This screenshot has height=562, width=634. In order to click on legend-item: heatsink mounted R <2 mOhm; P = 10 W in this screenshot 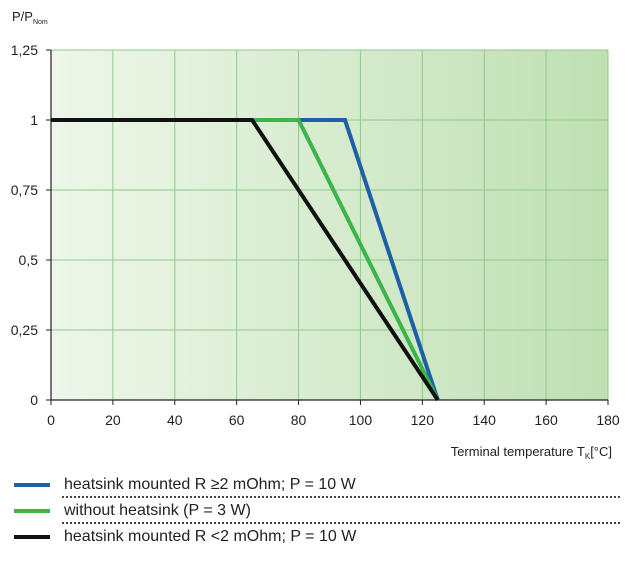, I will do `click(317, 537)`.